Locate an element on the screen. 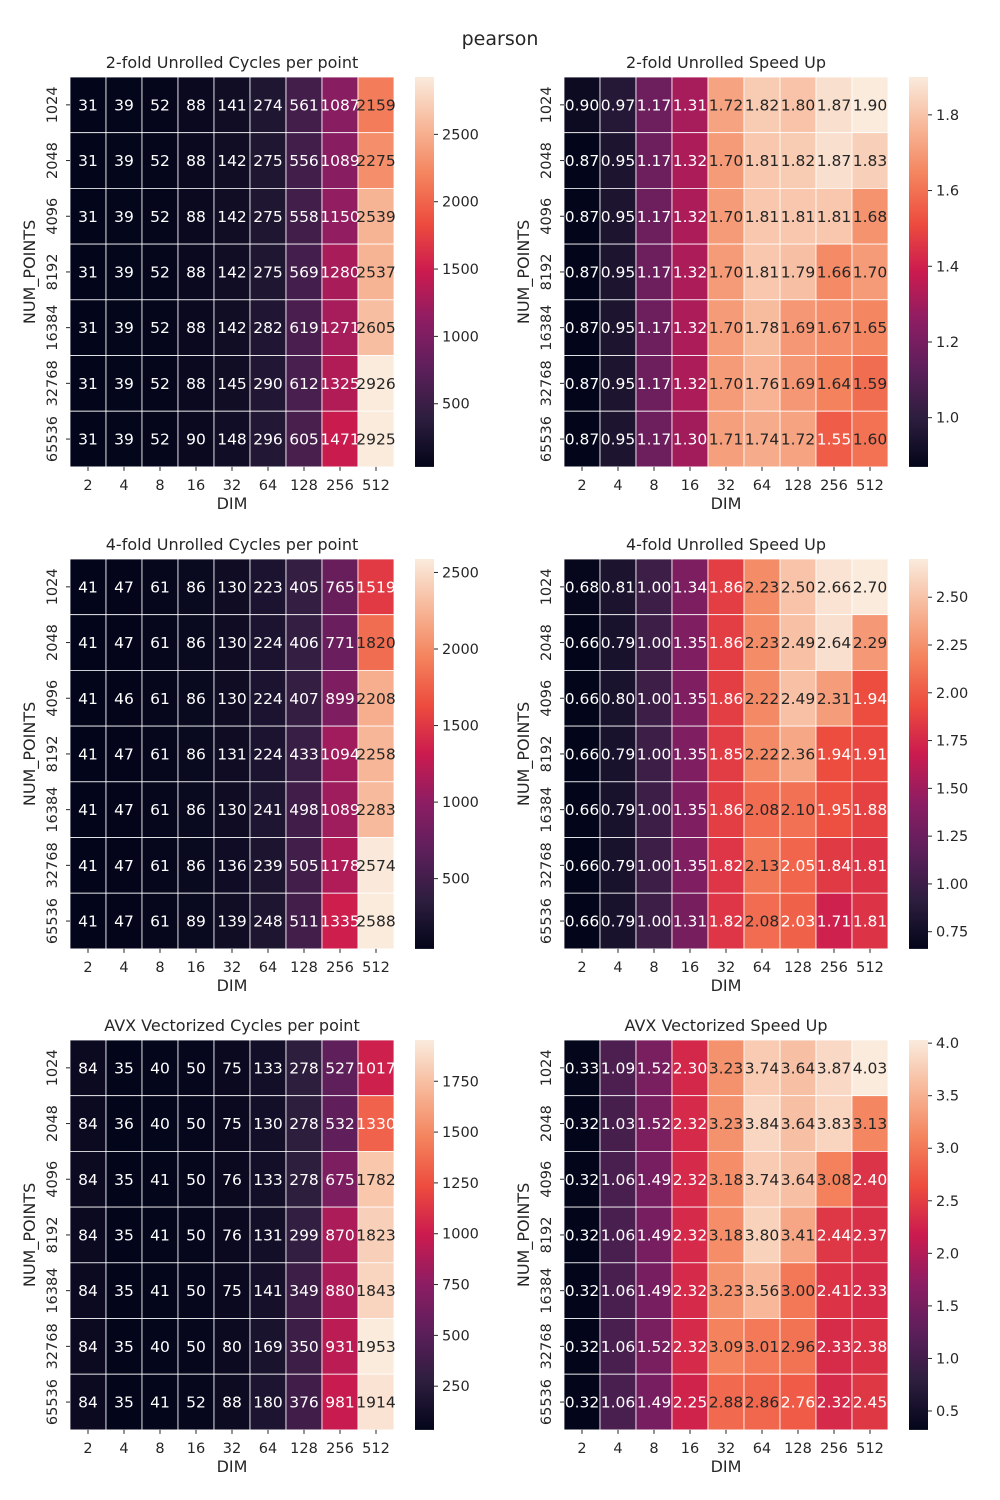 The width and height of the screenshot is (1000, 1500). cell-value-label: 1.94 is located at coordinates (870, 699).